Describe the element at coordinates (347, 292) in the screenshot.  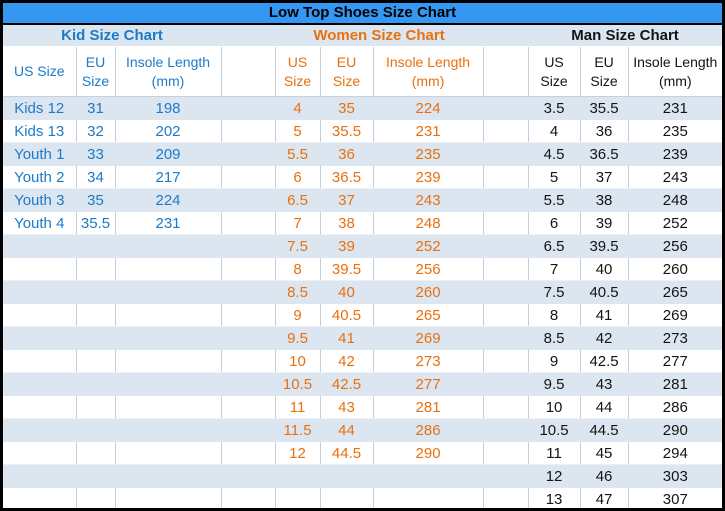
I see `cell-women-r9-c2: 40` at that location.